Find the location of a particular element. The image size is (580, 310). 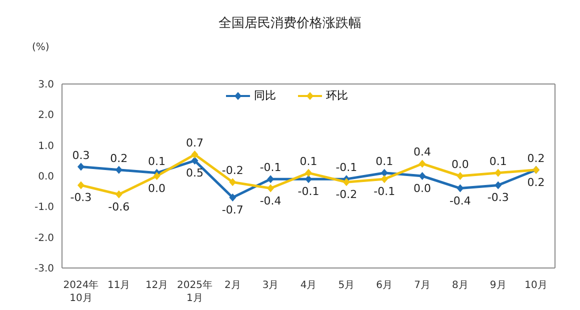

x-tick-label: 11月 is located at coordinates (119, 285).